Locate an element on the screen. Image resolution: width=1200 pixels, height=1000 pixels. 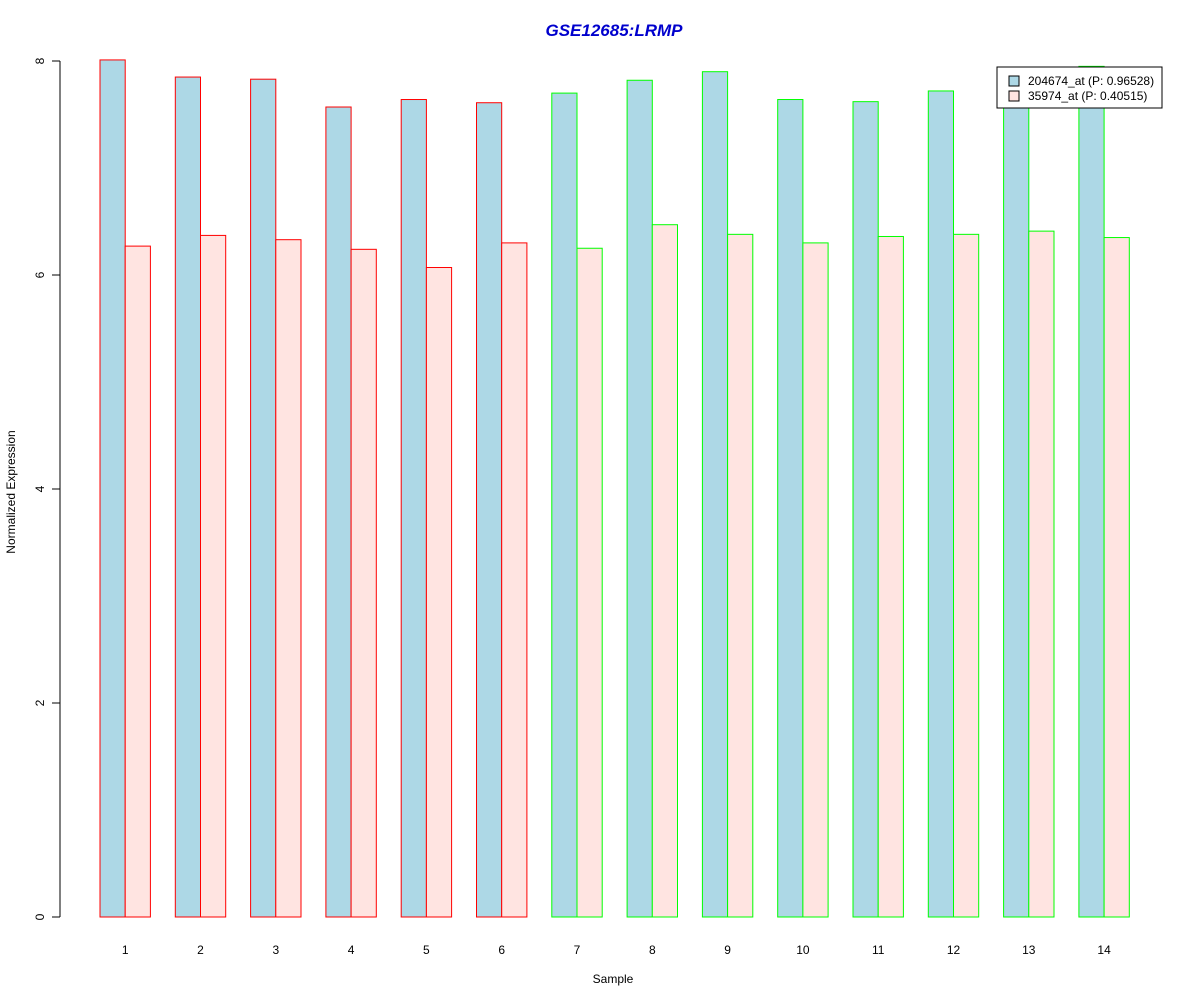
x-tick-label: 6 is located at coordinates (501, 950).